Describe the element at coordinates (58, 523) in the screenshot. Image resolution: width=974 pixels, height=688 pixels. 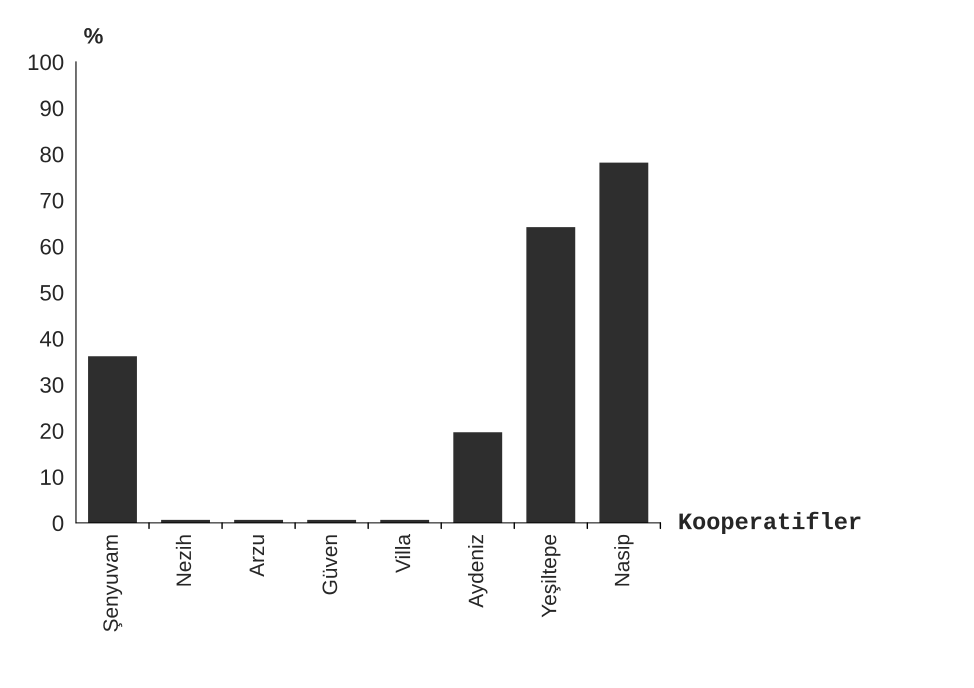
I see `y-tick-label: 0` at that location.